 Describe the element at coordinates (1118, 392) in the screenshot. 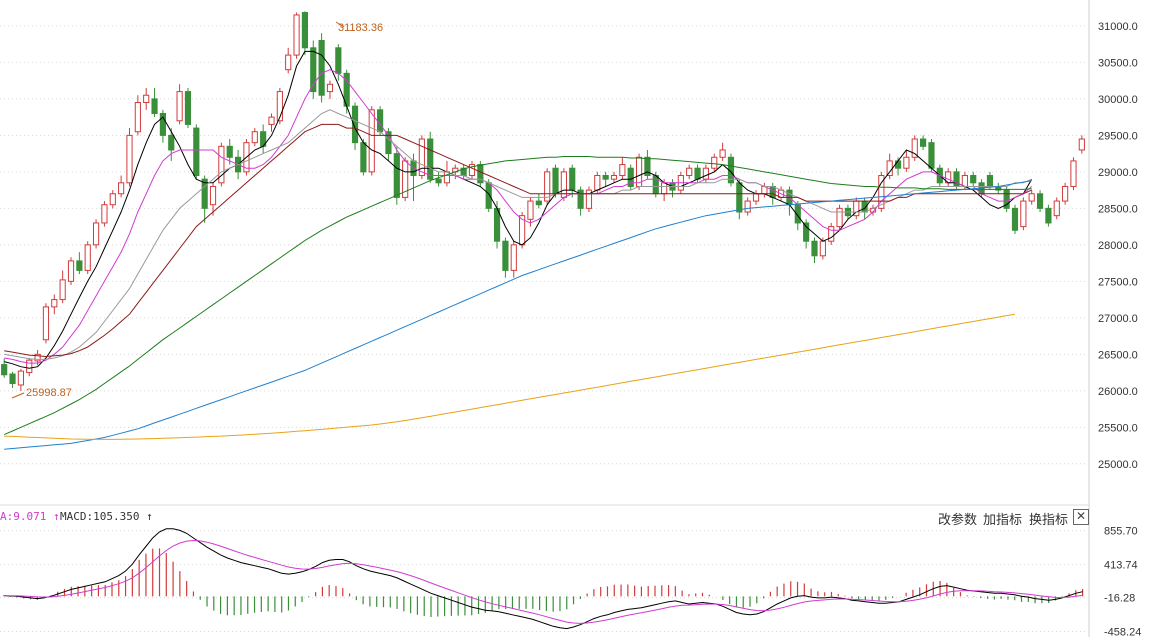

I see `y-tick-label: 26000.0` at that location.